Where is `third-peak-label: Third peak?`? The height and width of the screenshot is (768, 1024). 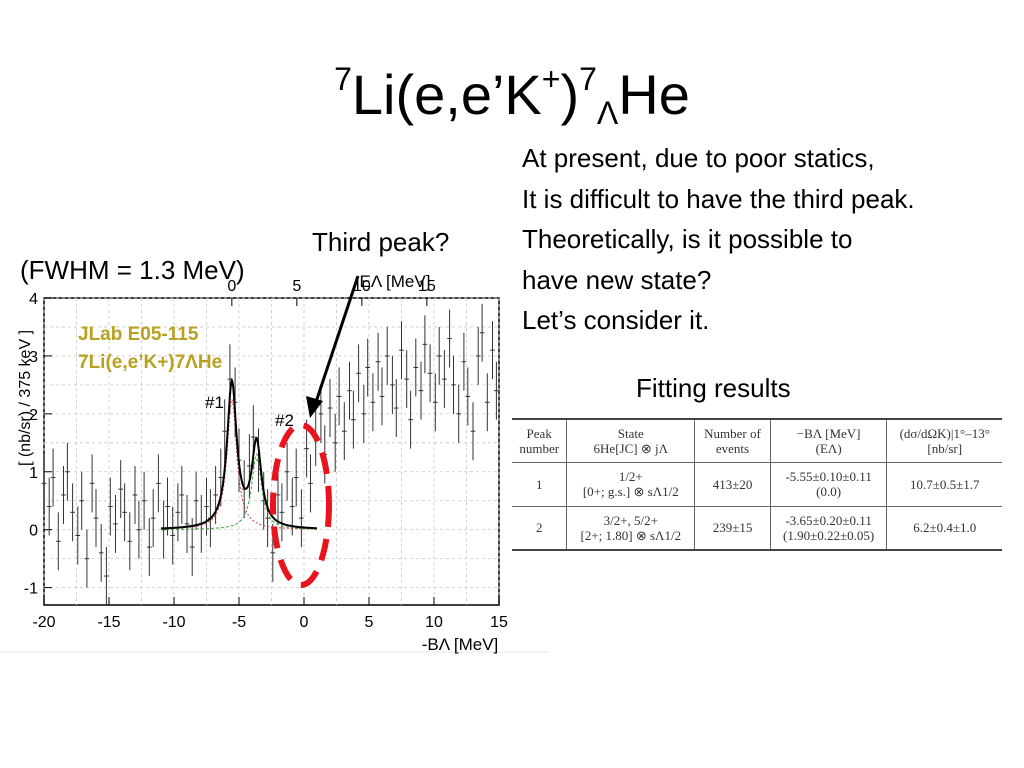
third-peak-label: Third peak? is located at coordinates (381, 242).